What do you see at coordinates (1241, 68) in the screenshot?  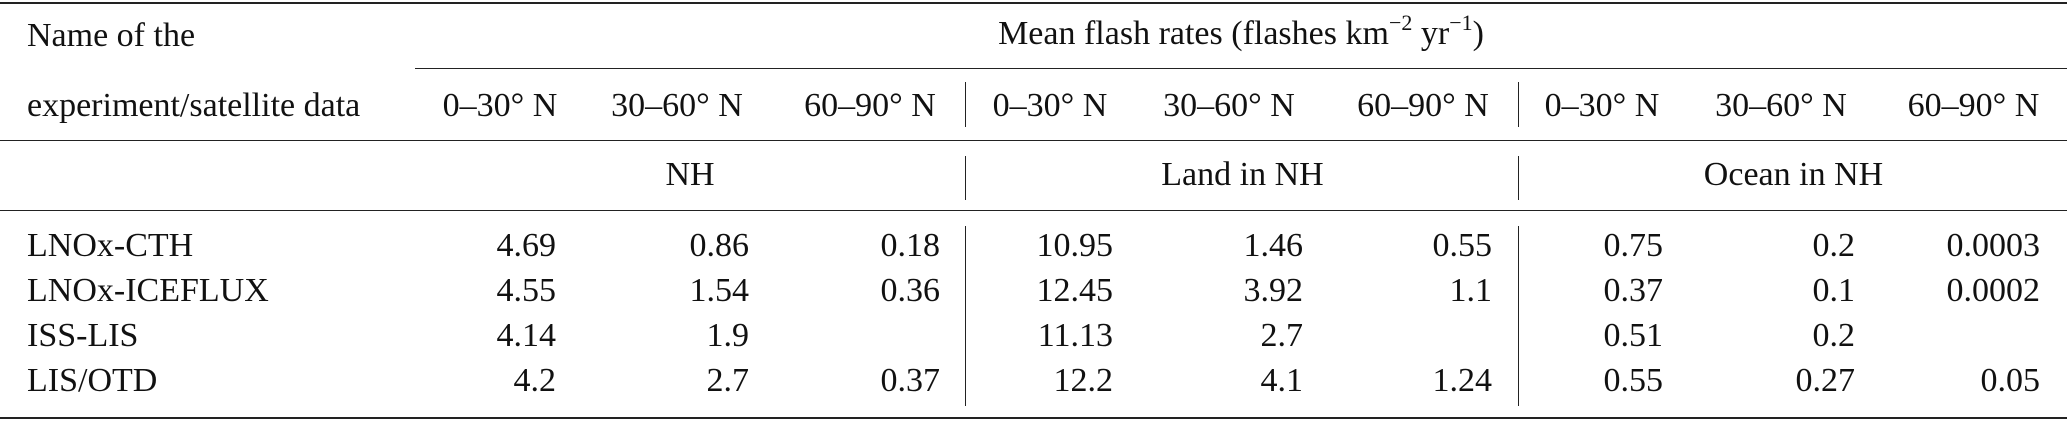 I see `header-mid-rule` at bounding box center [1241, 68].